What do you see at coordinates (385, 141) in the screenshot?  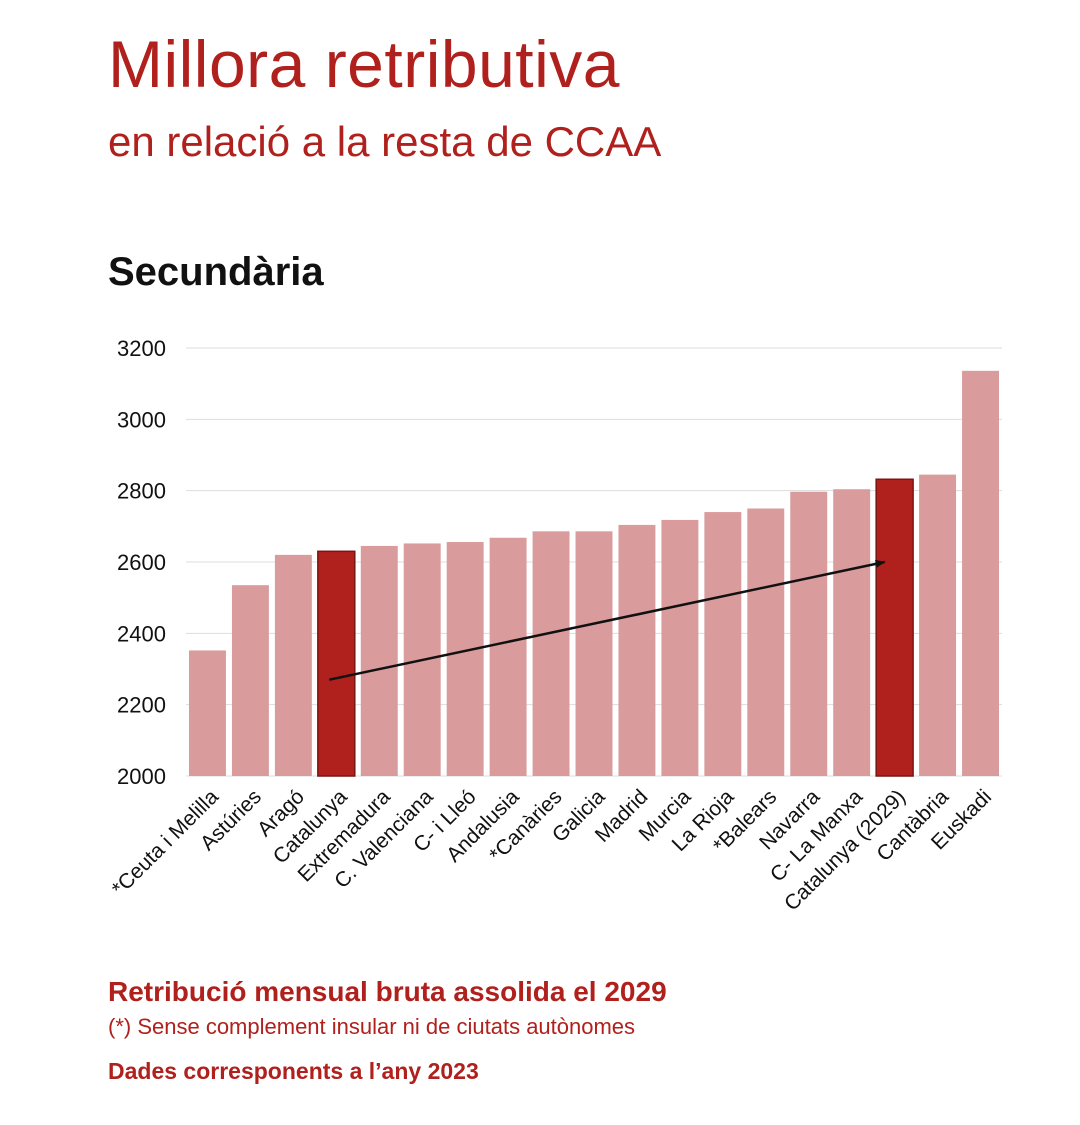 I see `page-subtitle: en relació a la resta de CCAA` at bounding box center [385, 141].